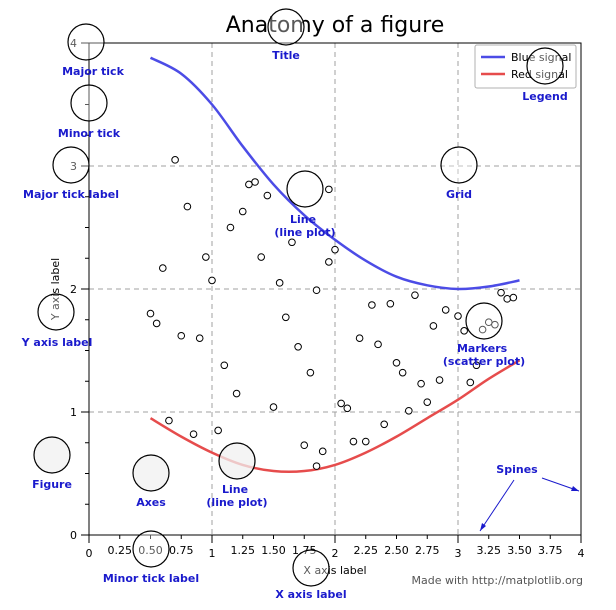 Image resolution: width=616 pixels, height=610 pixels. What do you see at coordinates (237, 461) in the screenshot?
I see `annotation-circle-line-lower` at bounding box center [237, 461].